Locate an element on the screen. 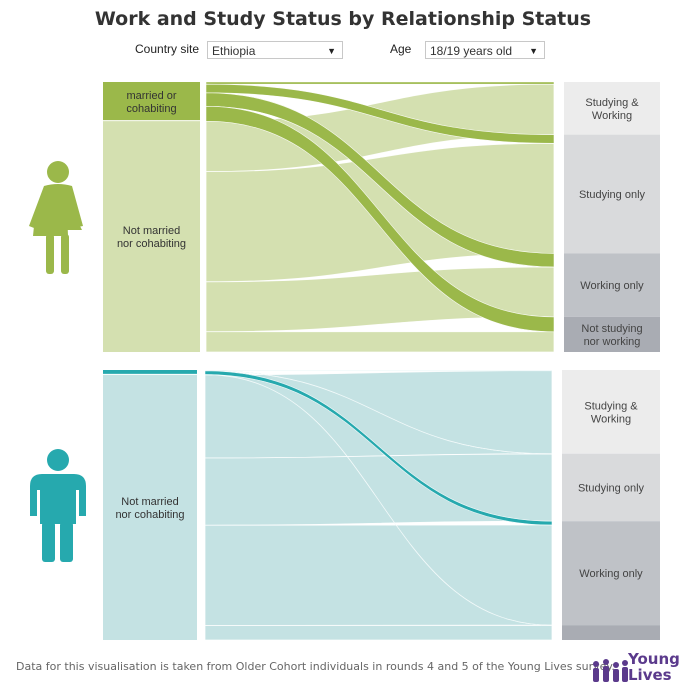 This screenshot has width=686, height=688. source-label-female-0: married or cohabiting is located at coordinates (151, 102).